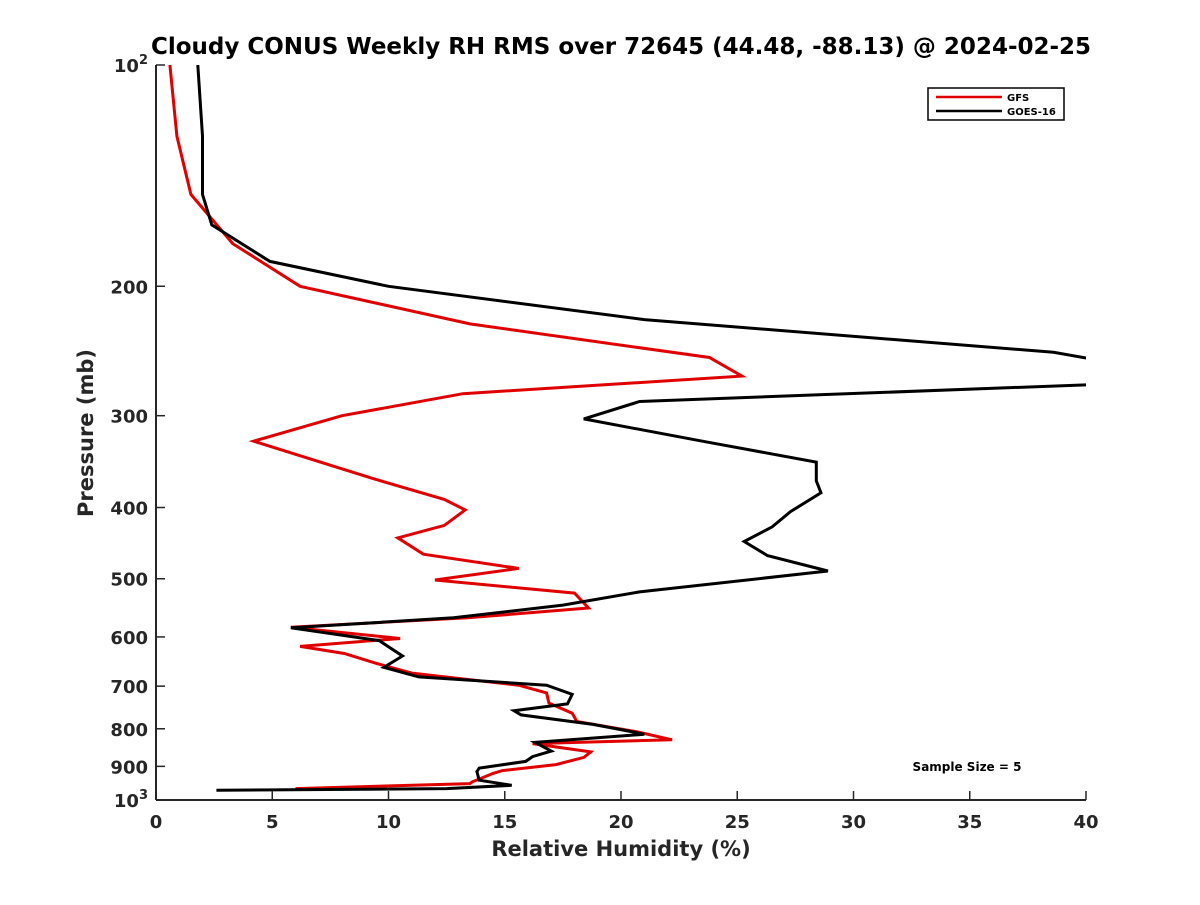  I want to click on x-tick-label: 10, so click(388, 822).